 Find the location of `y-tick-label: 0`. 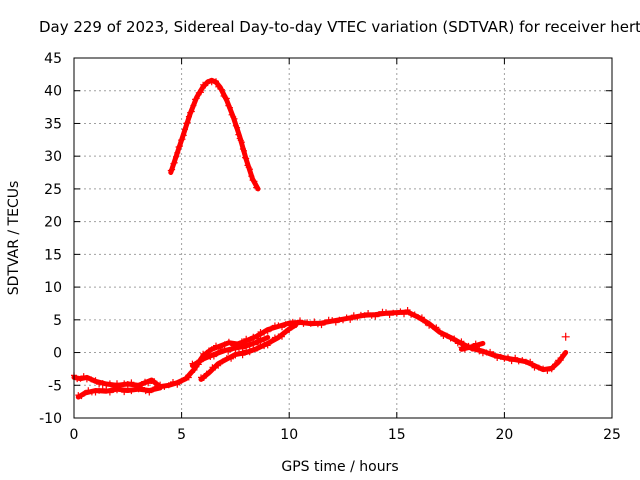

y-tick-label: 0 is located at coordinates (57, 354).